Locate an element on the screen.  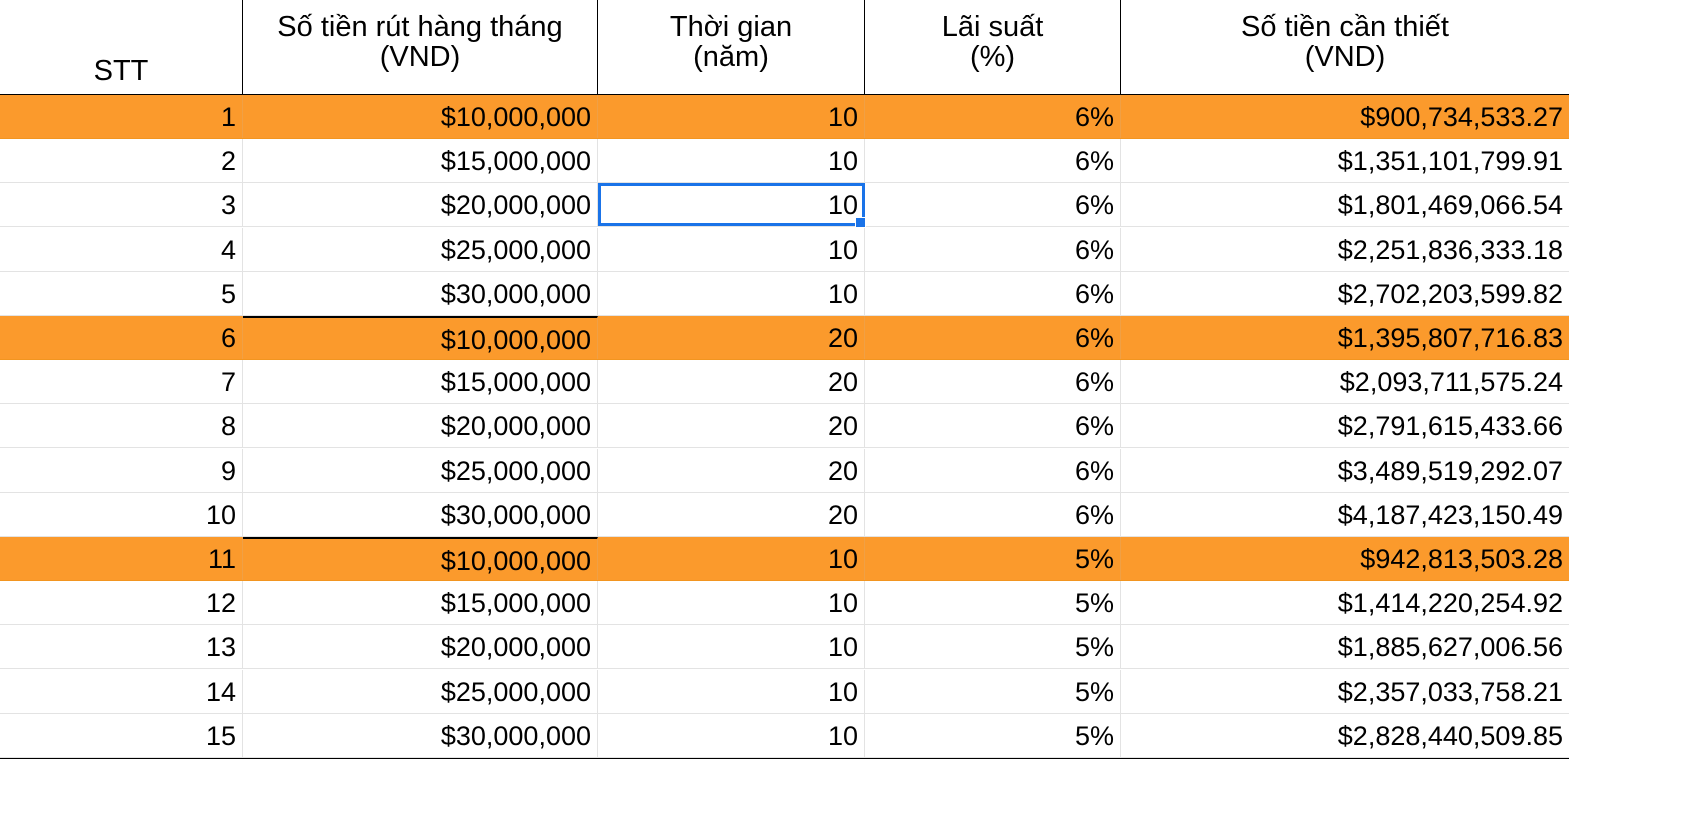
cell-stt: 4 is located at coordinates (121, 249).